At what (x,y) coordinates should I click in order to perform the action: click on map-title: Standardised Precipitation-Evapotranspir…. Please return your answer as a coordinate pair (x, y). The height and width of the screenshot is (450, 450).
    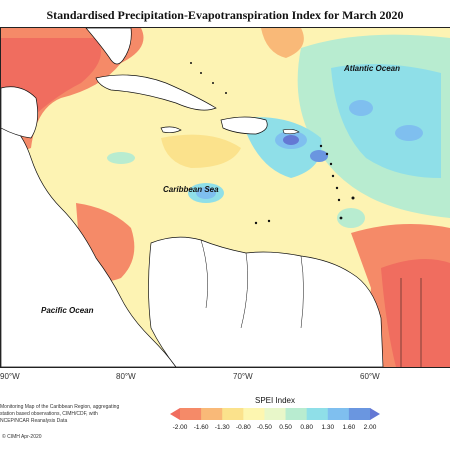
    Looking at the image, I should click on (225, 15).